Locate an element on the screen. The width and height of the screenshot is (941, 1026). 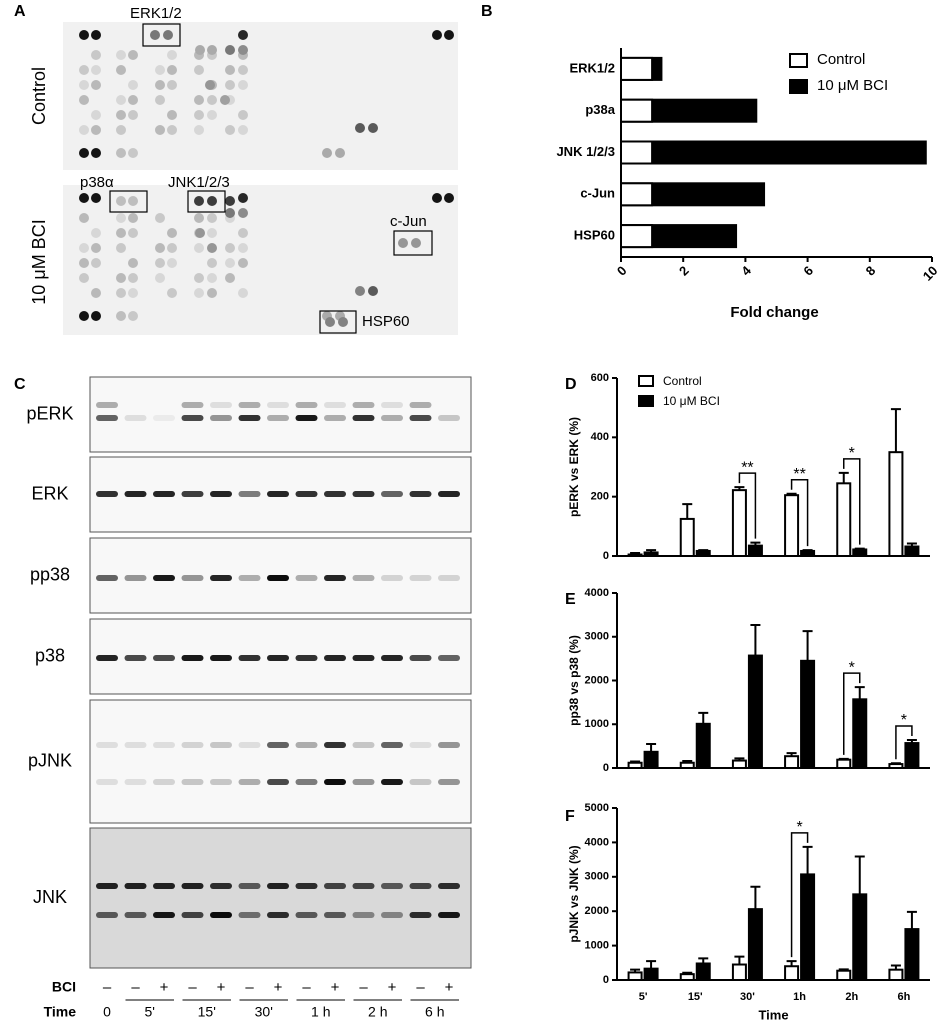
blot-row-label: pERK is located at coordinates (49, 413).